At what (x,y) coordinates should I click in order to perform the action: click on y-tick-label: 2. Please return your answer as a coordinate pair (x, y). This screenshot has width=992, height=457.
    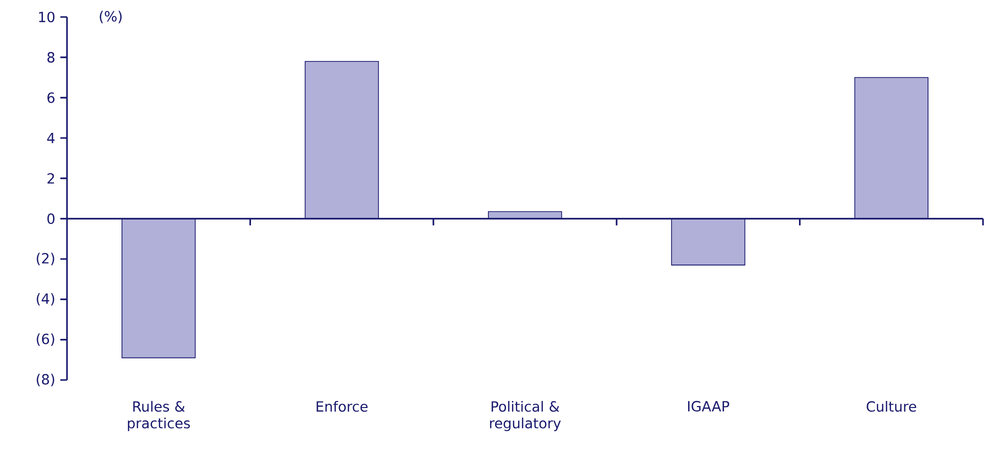
    Looking at the image, I should click on (51, 178).